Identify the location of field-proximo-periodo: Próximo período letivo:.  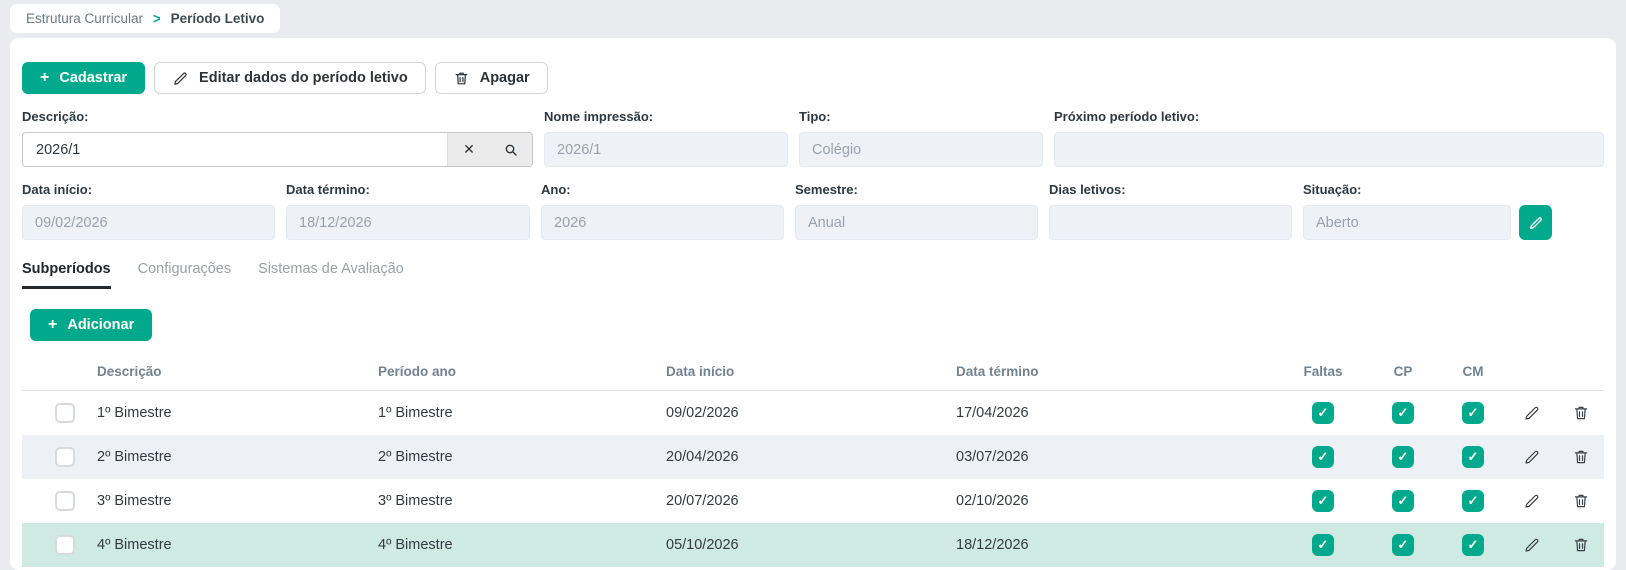
(1329, 138).